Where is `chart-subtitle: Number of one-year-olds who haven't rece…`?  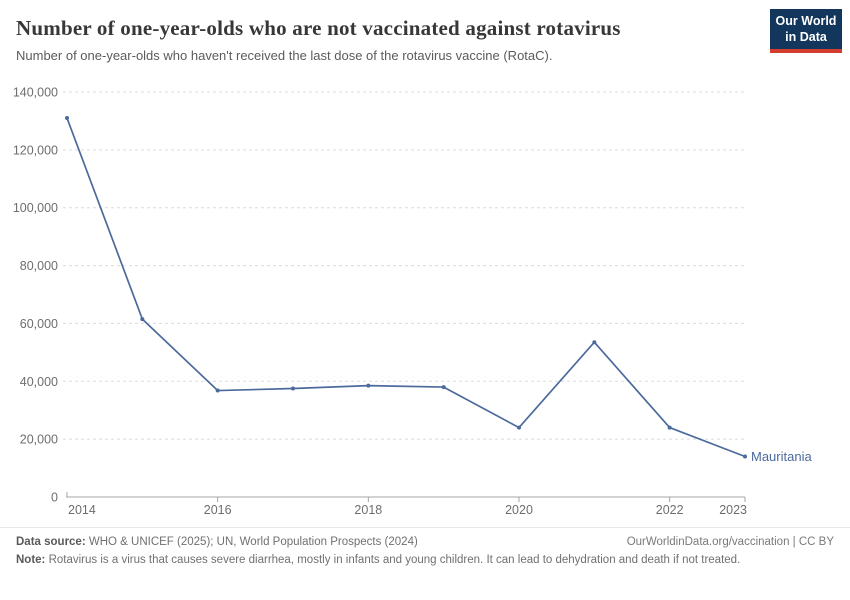
chart-subtitle: Number of one-year-olds who haven't rece… is located at coordinates (284, 56).